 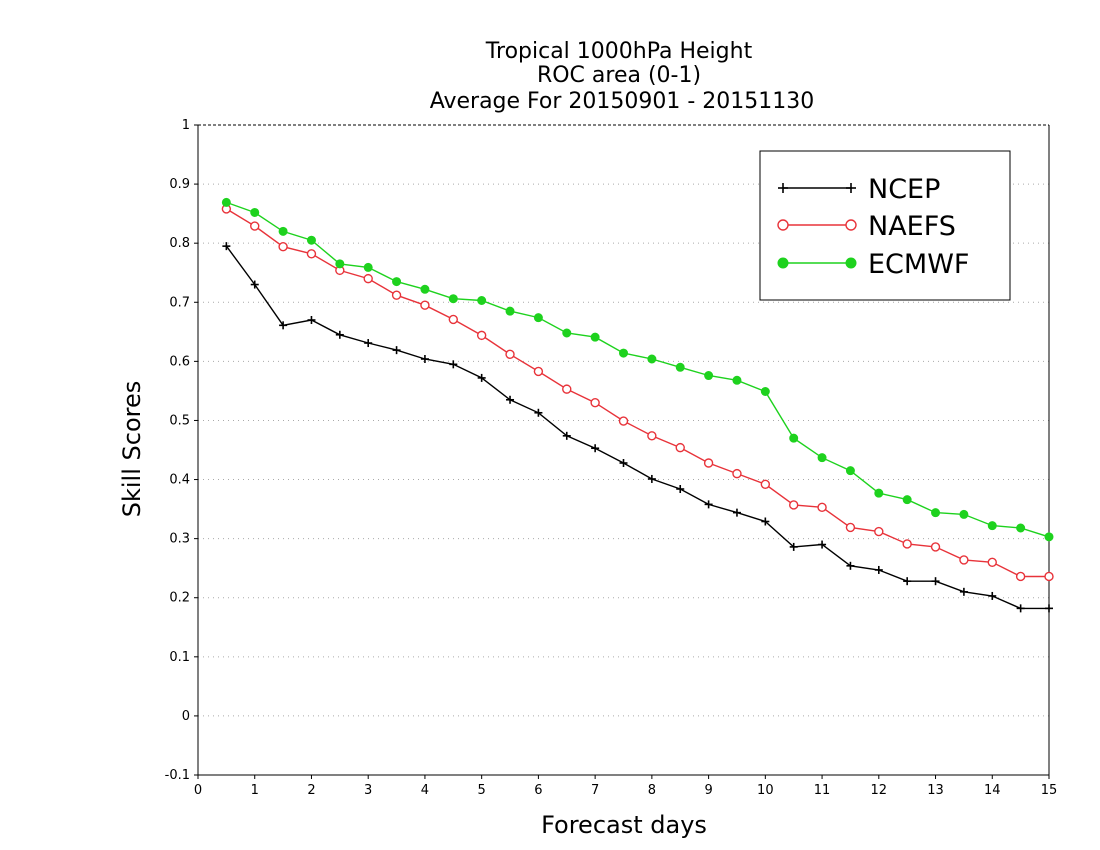 I want to click on y-tick-label: 1, so click(x=186, y=125).